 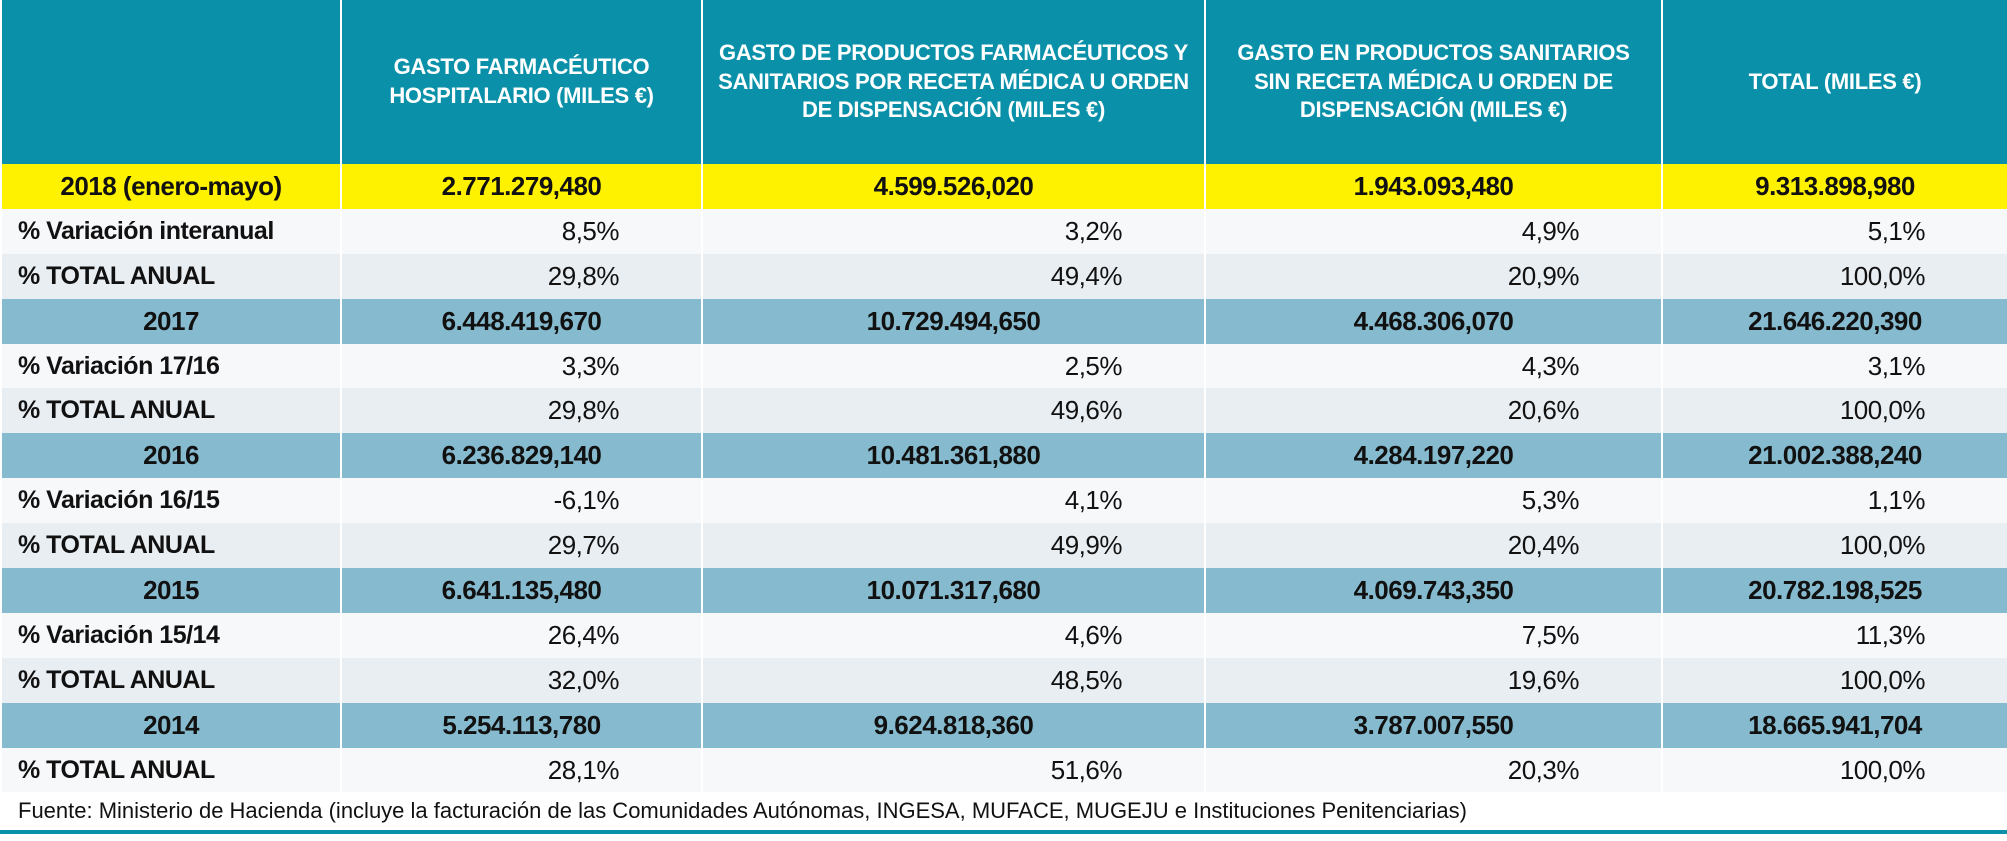 I want to click on cell: 8,5%, so click(x=521, y=231).